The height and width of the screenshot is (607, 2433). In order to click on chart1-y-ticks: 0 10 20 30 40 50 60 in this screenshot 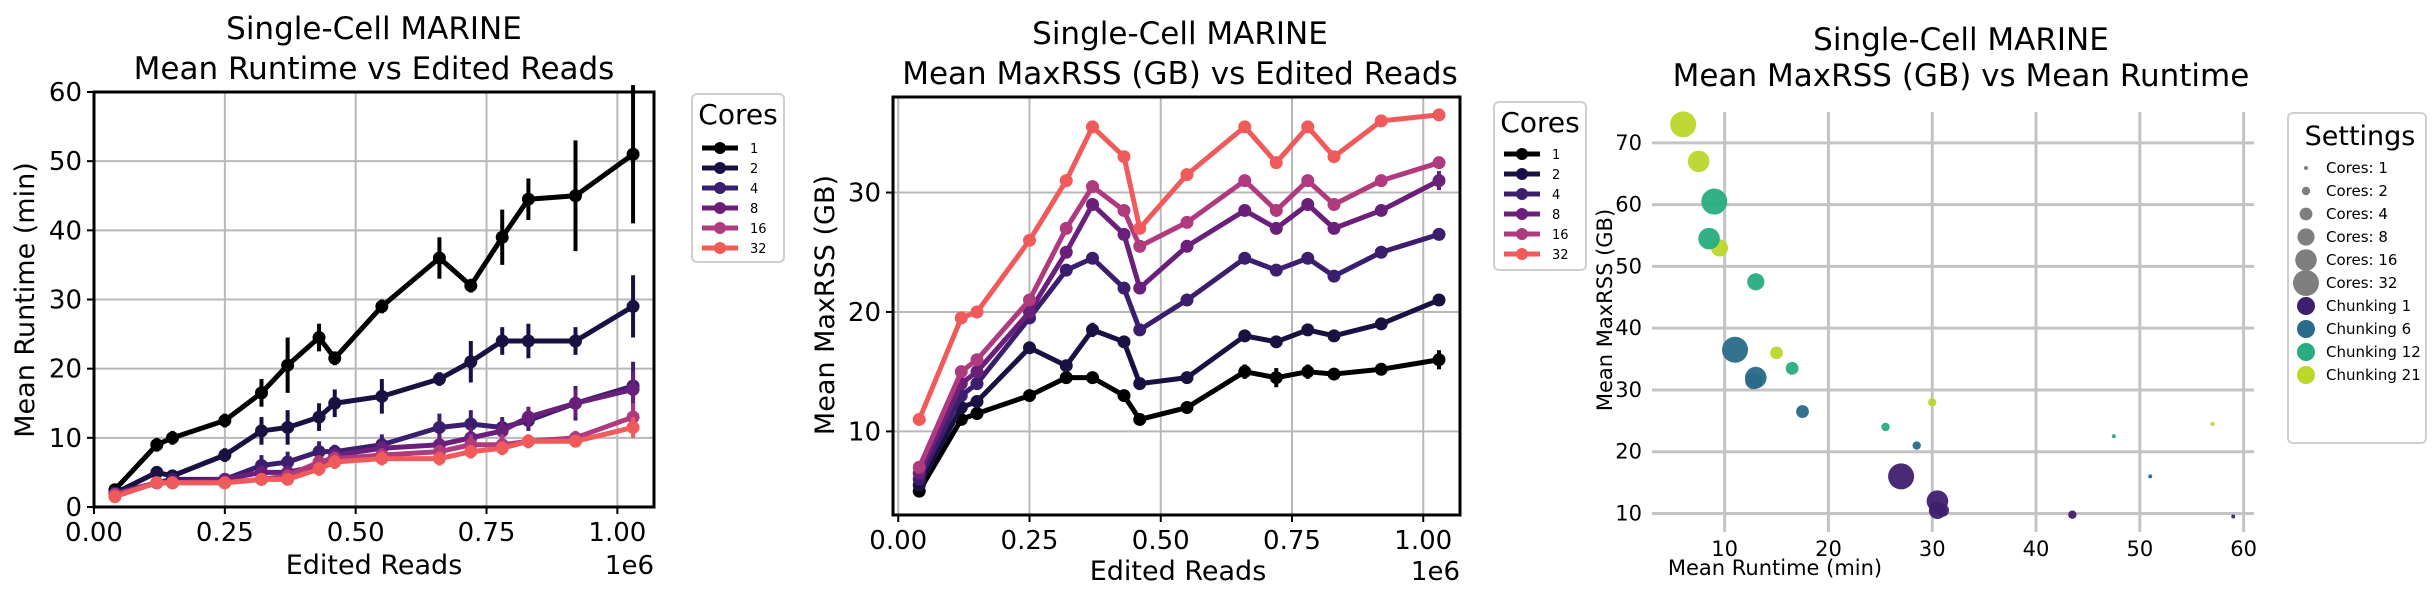, I will do `click(71, 300)`.